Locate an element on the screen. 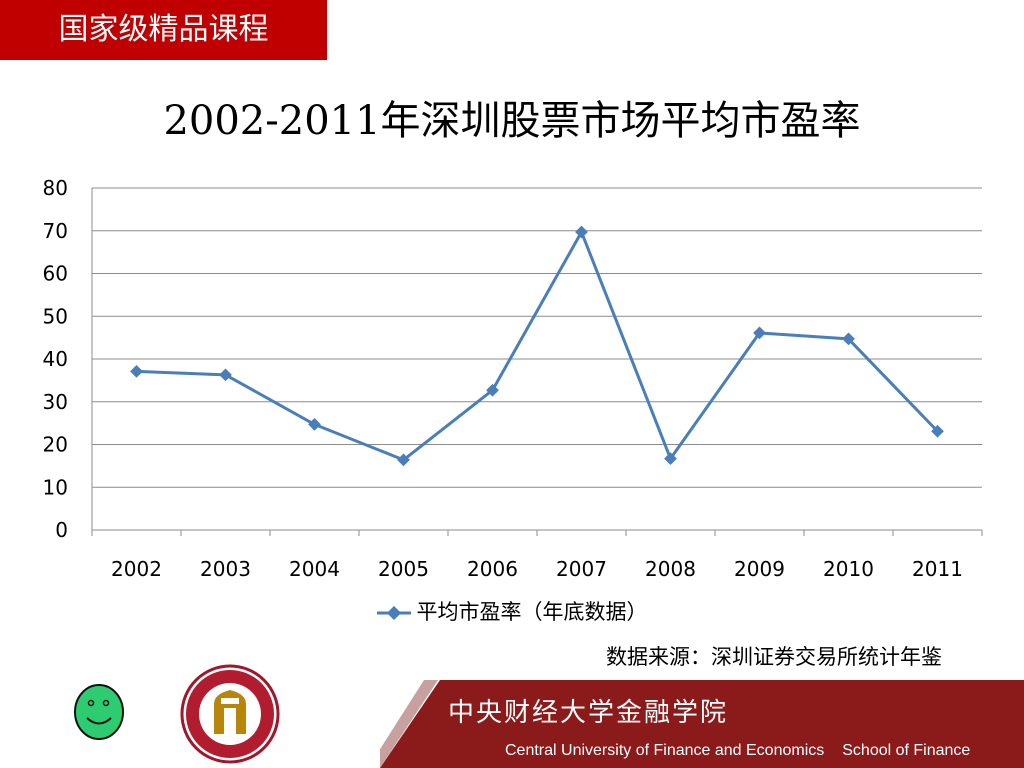 This screenshot has height=768, width=1024. y-tick-label: 60 is located at coordinates (55, 274).